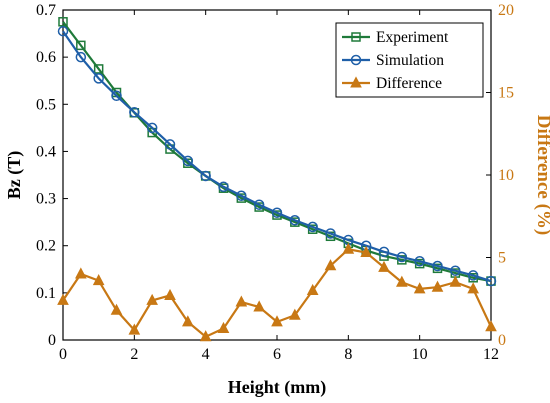  I want to click on legend-label: Difference, so click(409, 83).